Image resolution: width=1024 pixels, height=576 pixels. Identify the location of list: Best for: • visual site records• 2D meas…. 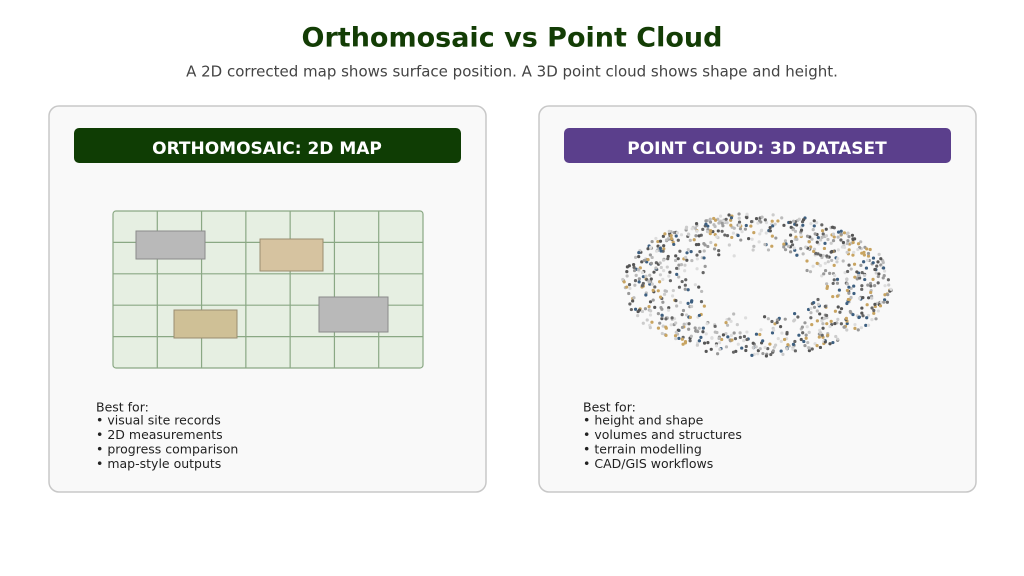
(167, 436).